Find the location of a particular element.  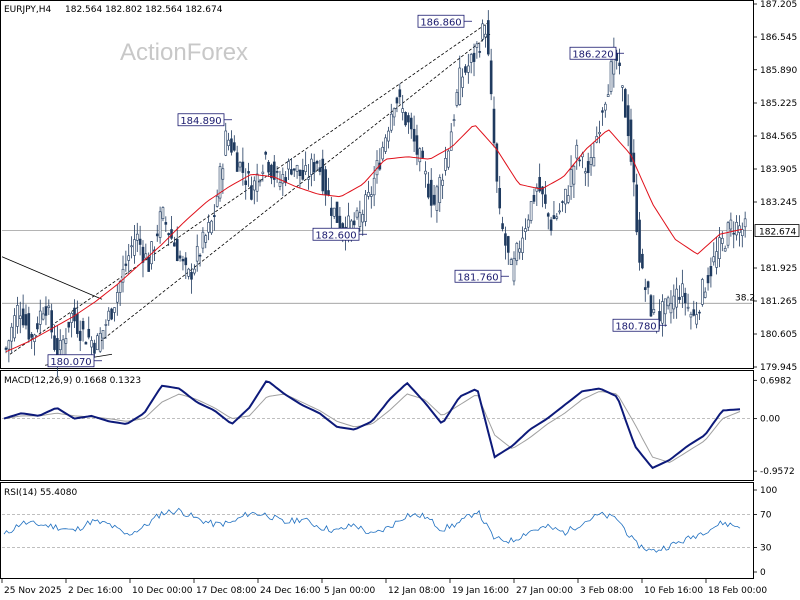

macd-signal-line is located at coordinates (372, 427).